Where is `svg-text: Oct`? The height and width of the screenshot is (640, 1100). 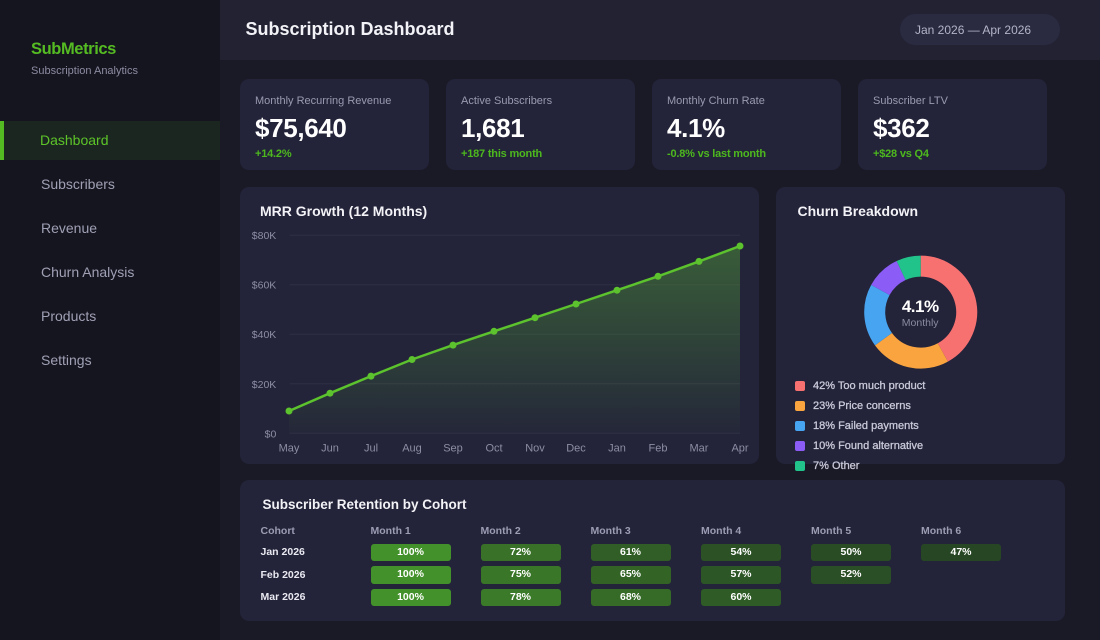 svg-text: Oct is located at coordinates (493, 448).